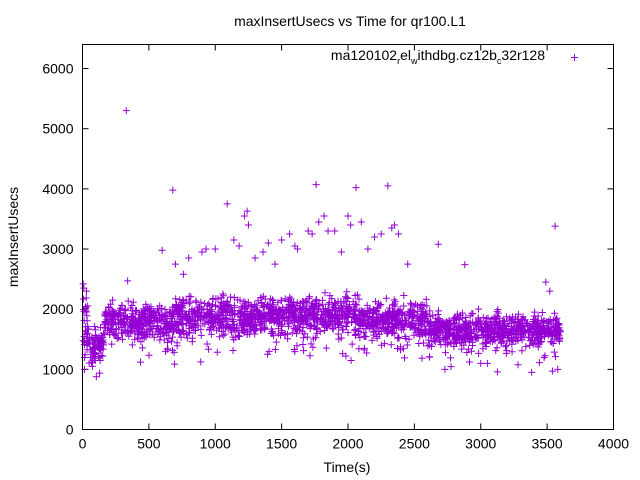 The height and width of the screenshot is (480, 640). What do you see at coordinates (364, 55) in the screenshot?
I see `legend-part-1: ma120102` at bounding box center [364, 55].